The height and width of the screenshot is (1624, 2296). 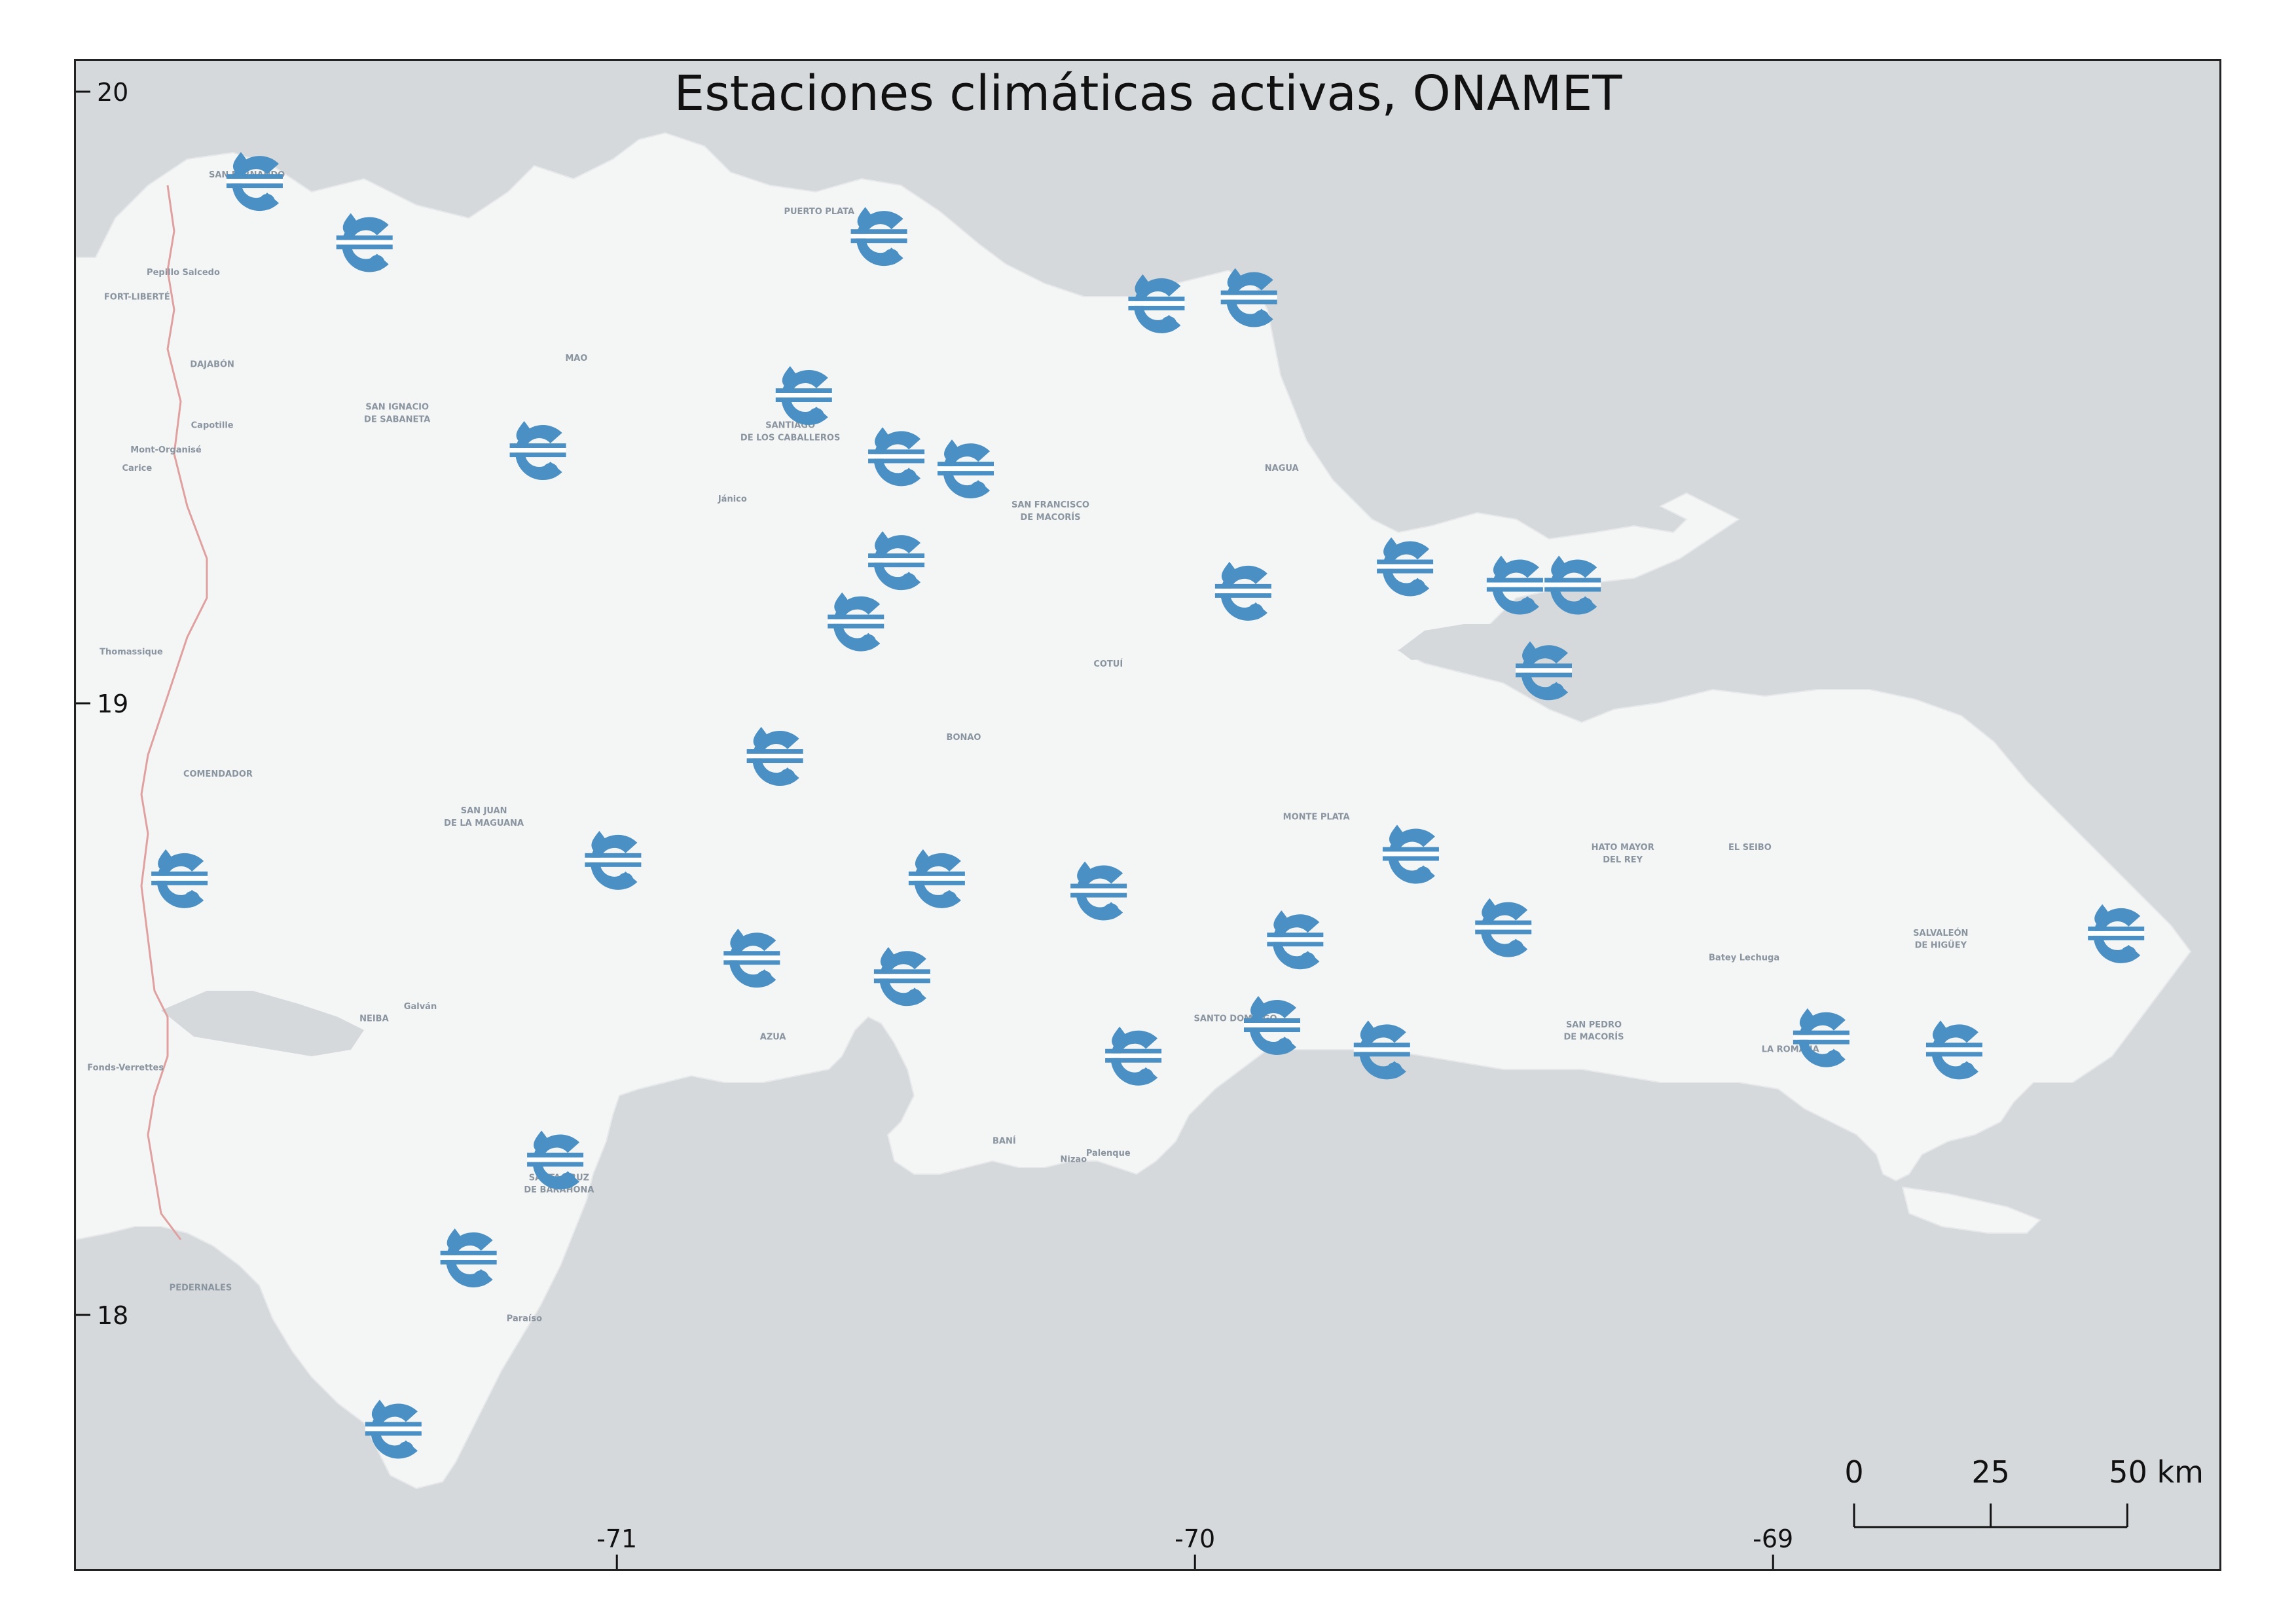 I want to click on samana-bay, so click(x=1496, y=639).